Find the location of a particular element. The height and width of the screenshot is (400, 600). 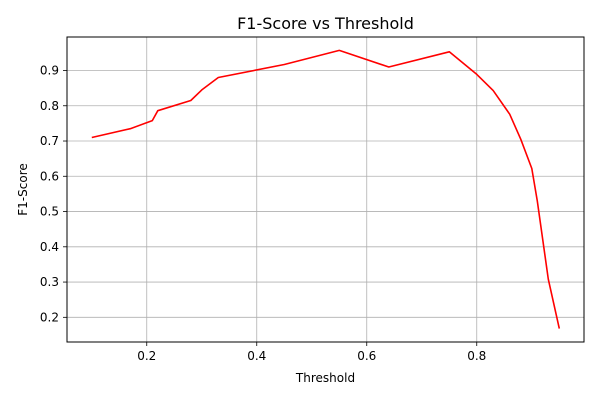

y-tick-label: 0.5 is located at coordinates (49, 212).